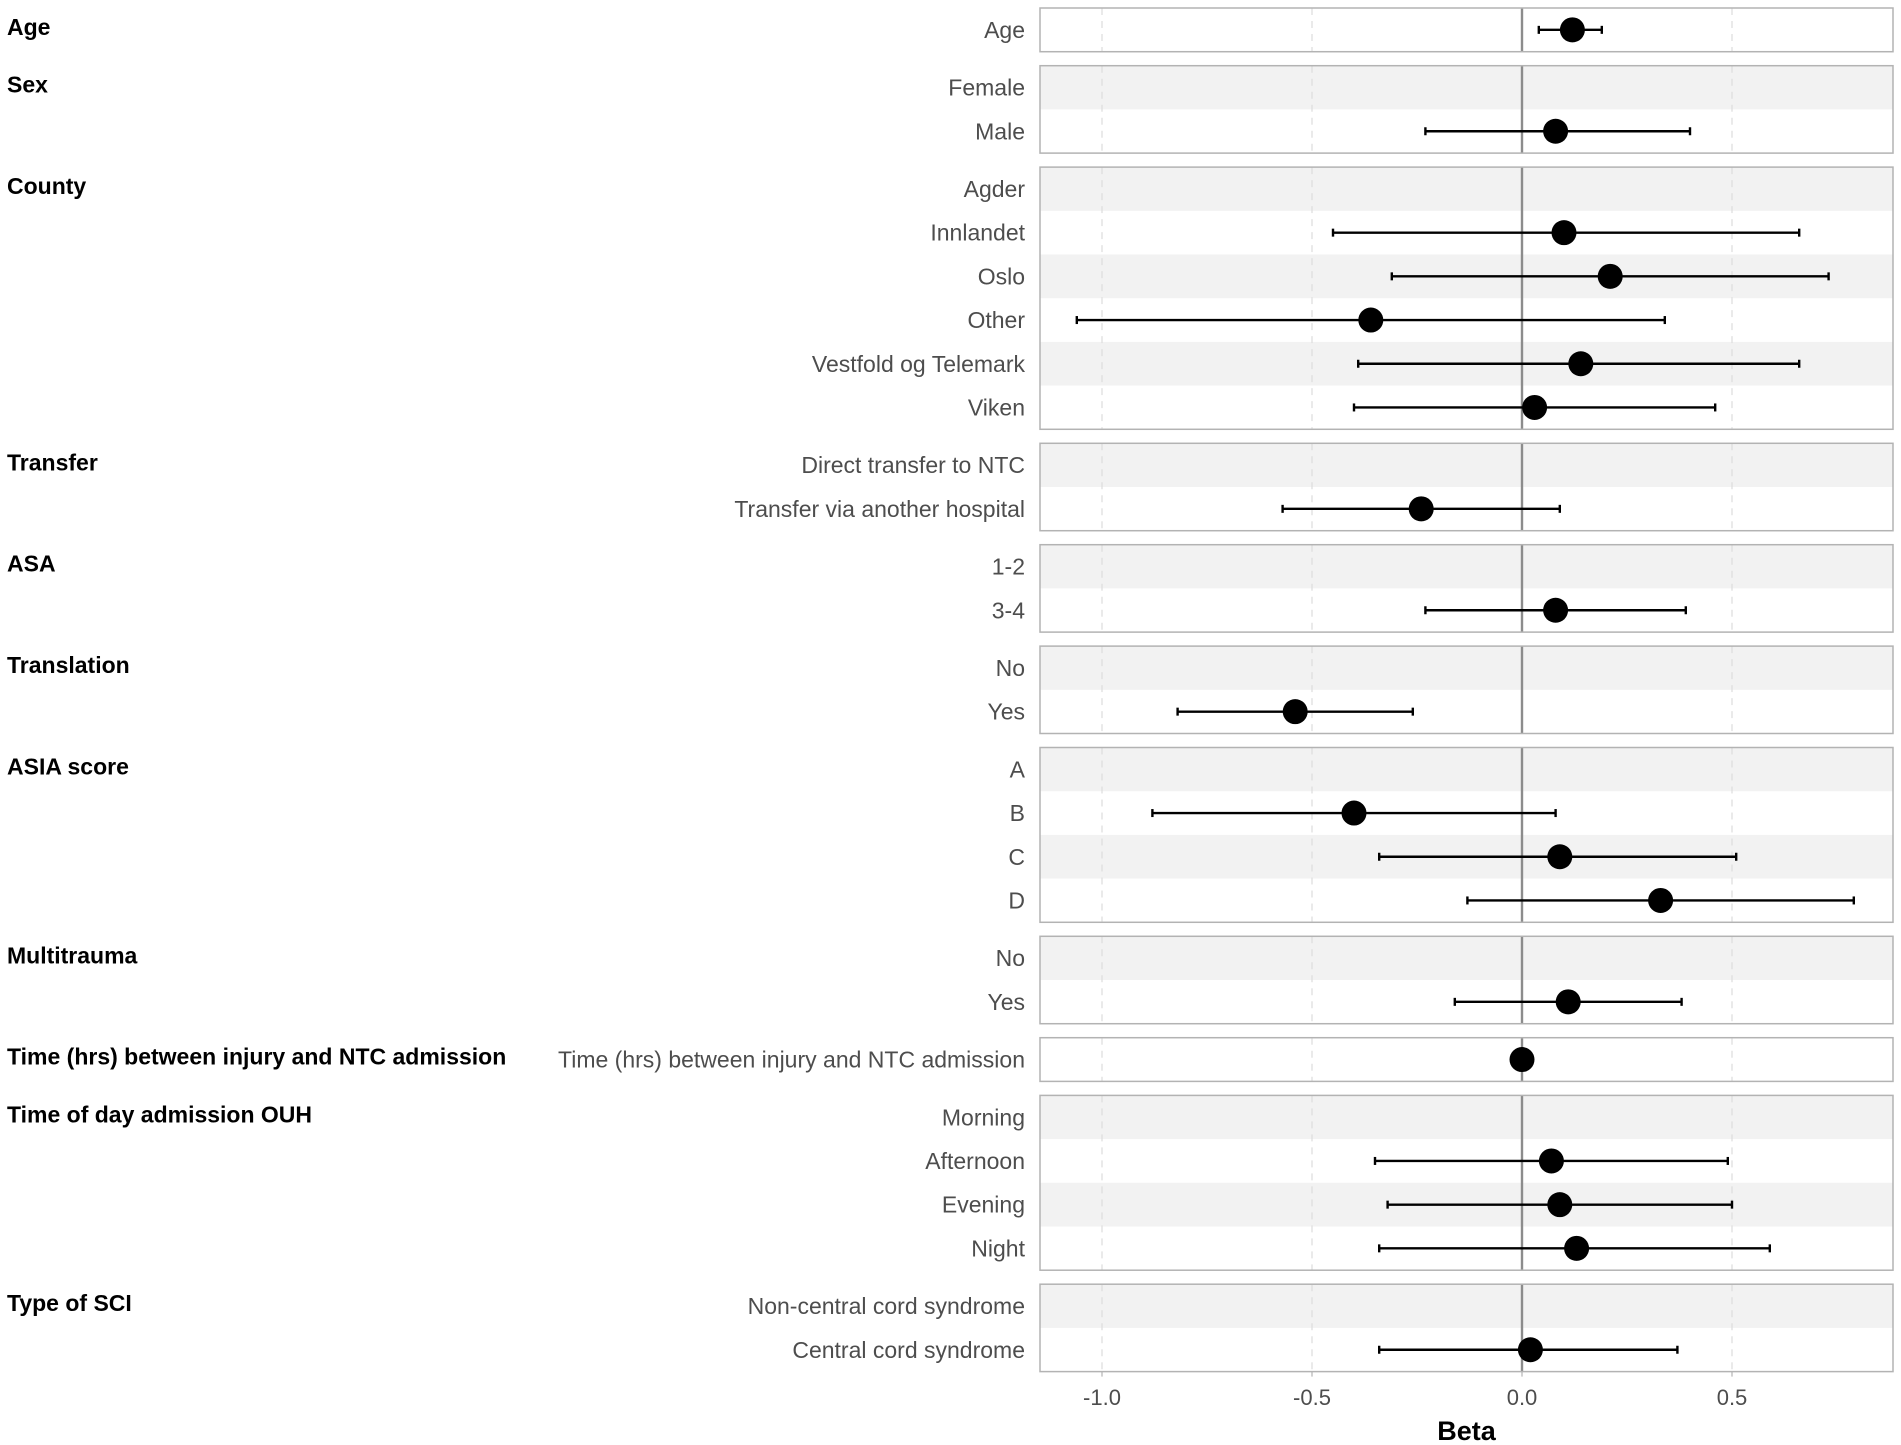 This screenshot has width=1901, height=1445. I want to click on row-label: Central cord syndrome, so click(908, 1350).